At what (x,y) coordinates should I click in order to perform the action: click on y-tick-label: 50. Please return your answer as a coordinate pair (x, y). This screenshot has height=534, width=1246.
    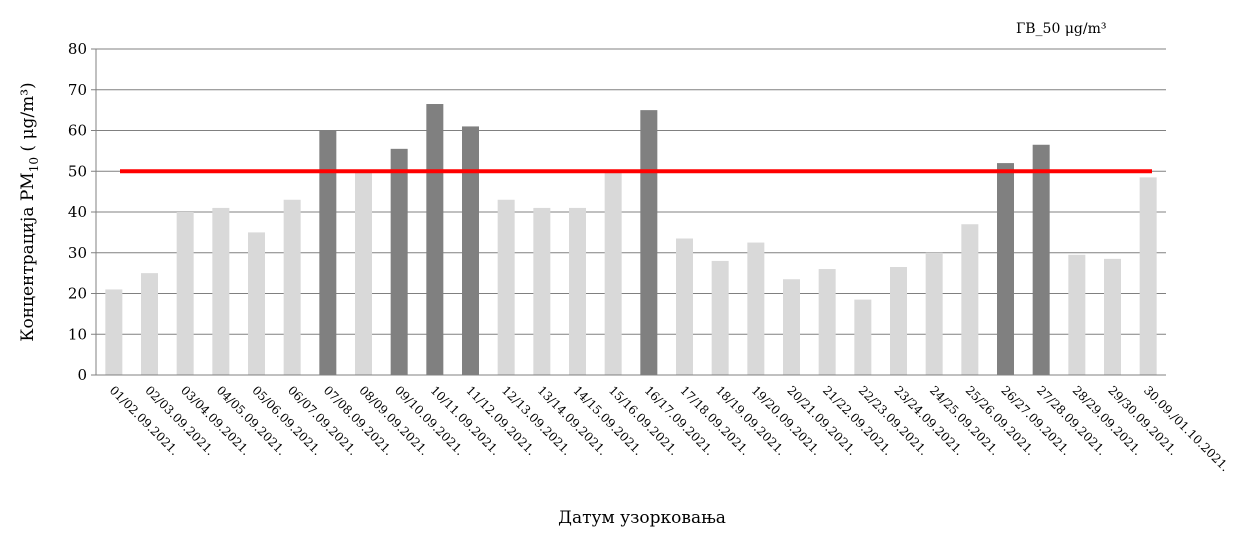
    Looking at the image, I should click on (77, 171).